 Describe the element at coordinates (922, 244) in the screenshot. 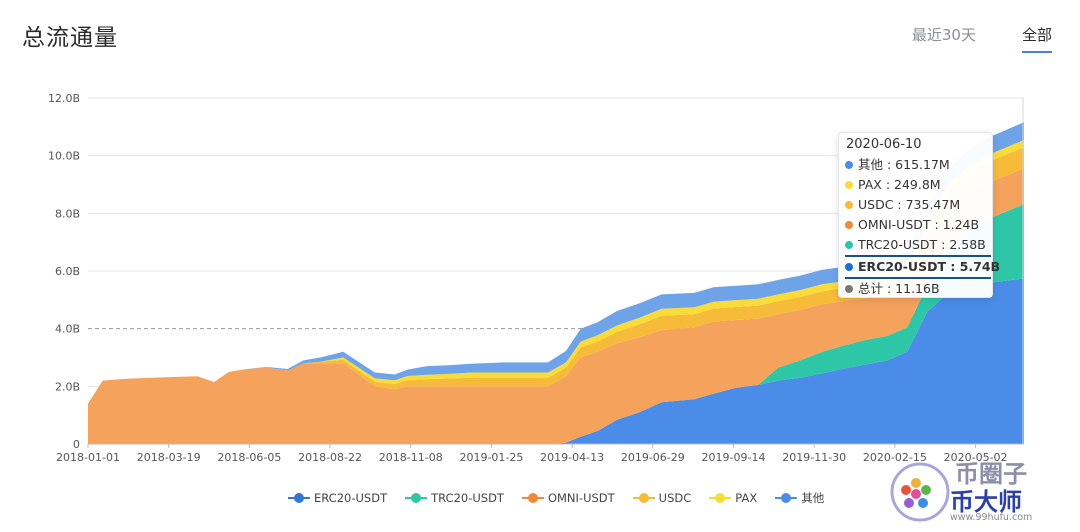

I see `tooltip-label: TRC20-USDT : 2.58B` at that location.